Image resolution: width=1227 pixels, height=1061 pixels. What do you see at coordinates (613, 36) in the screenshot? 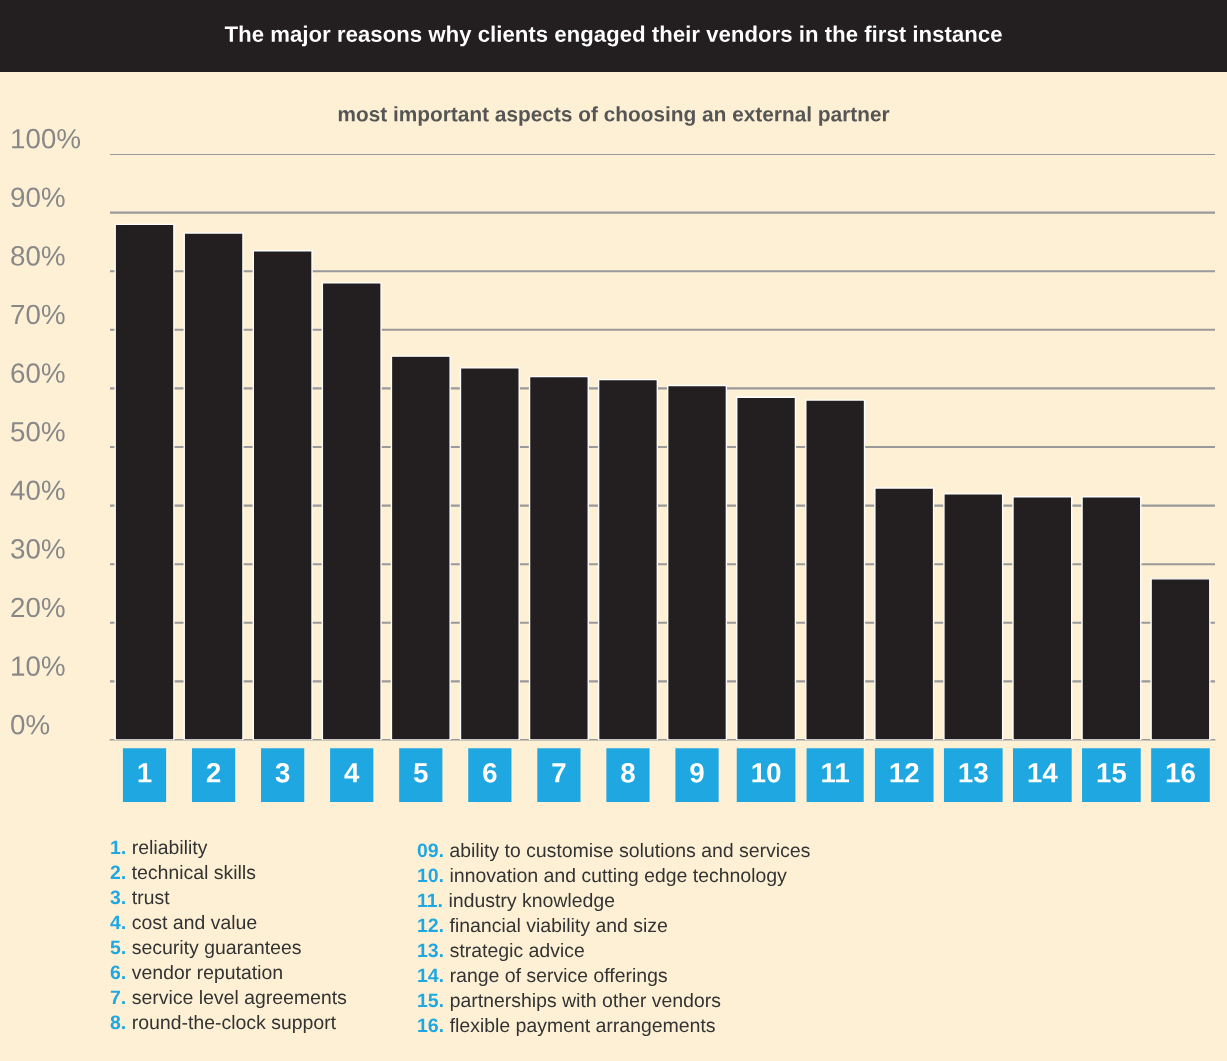
I see `chart-title: The major reasons why clients engaged their vendors in the first instance` at bounding box center [613, 36].